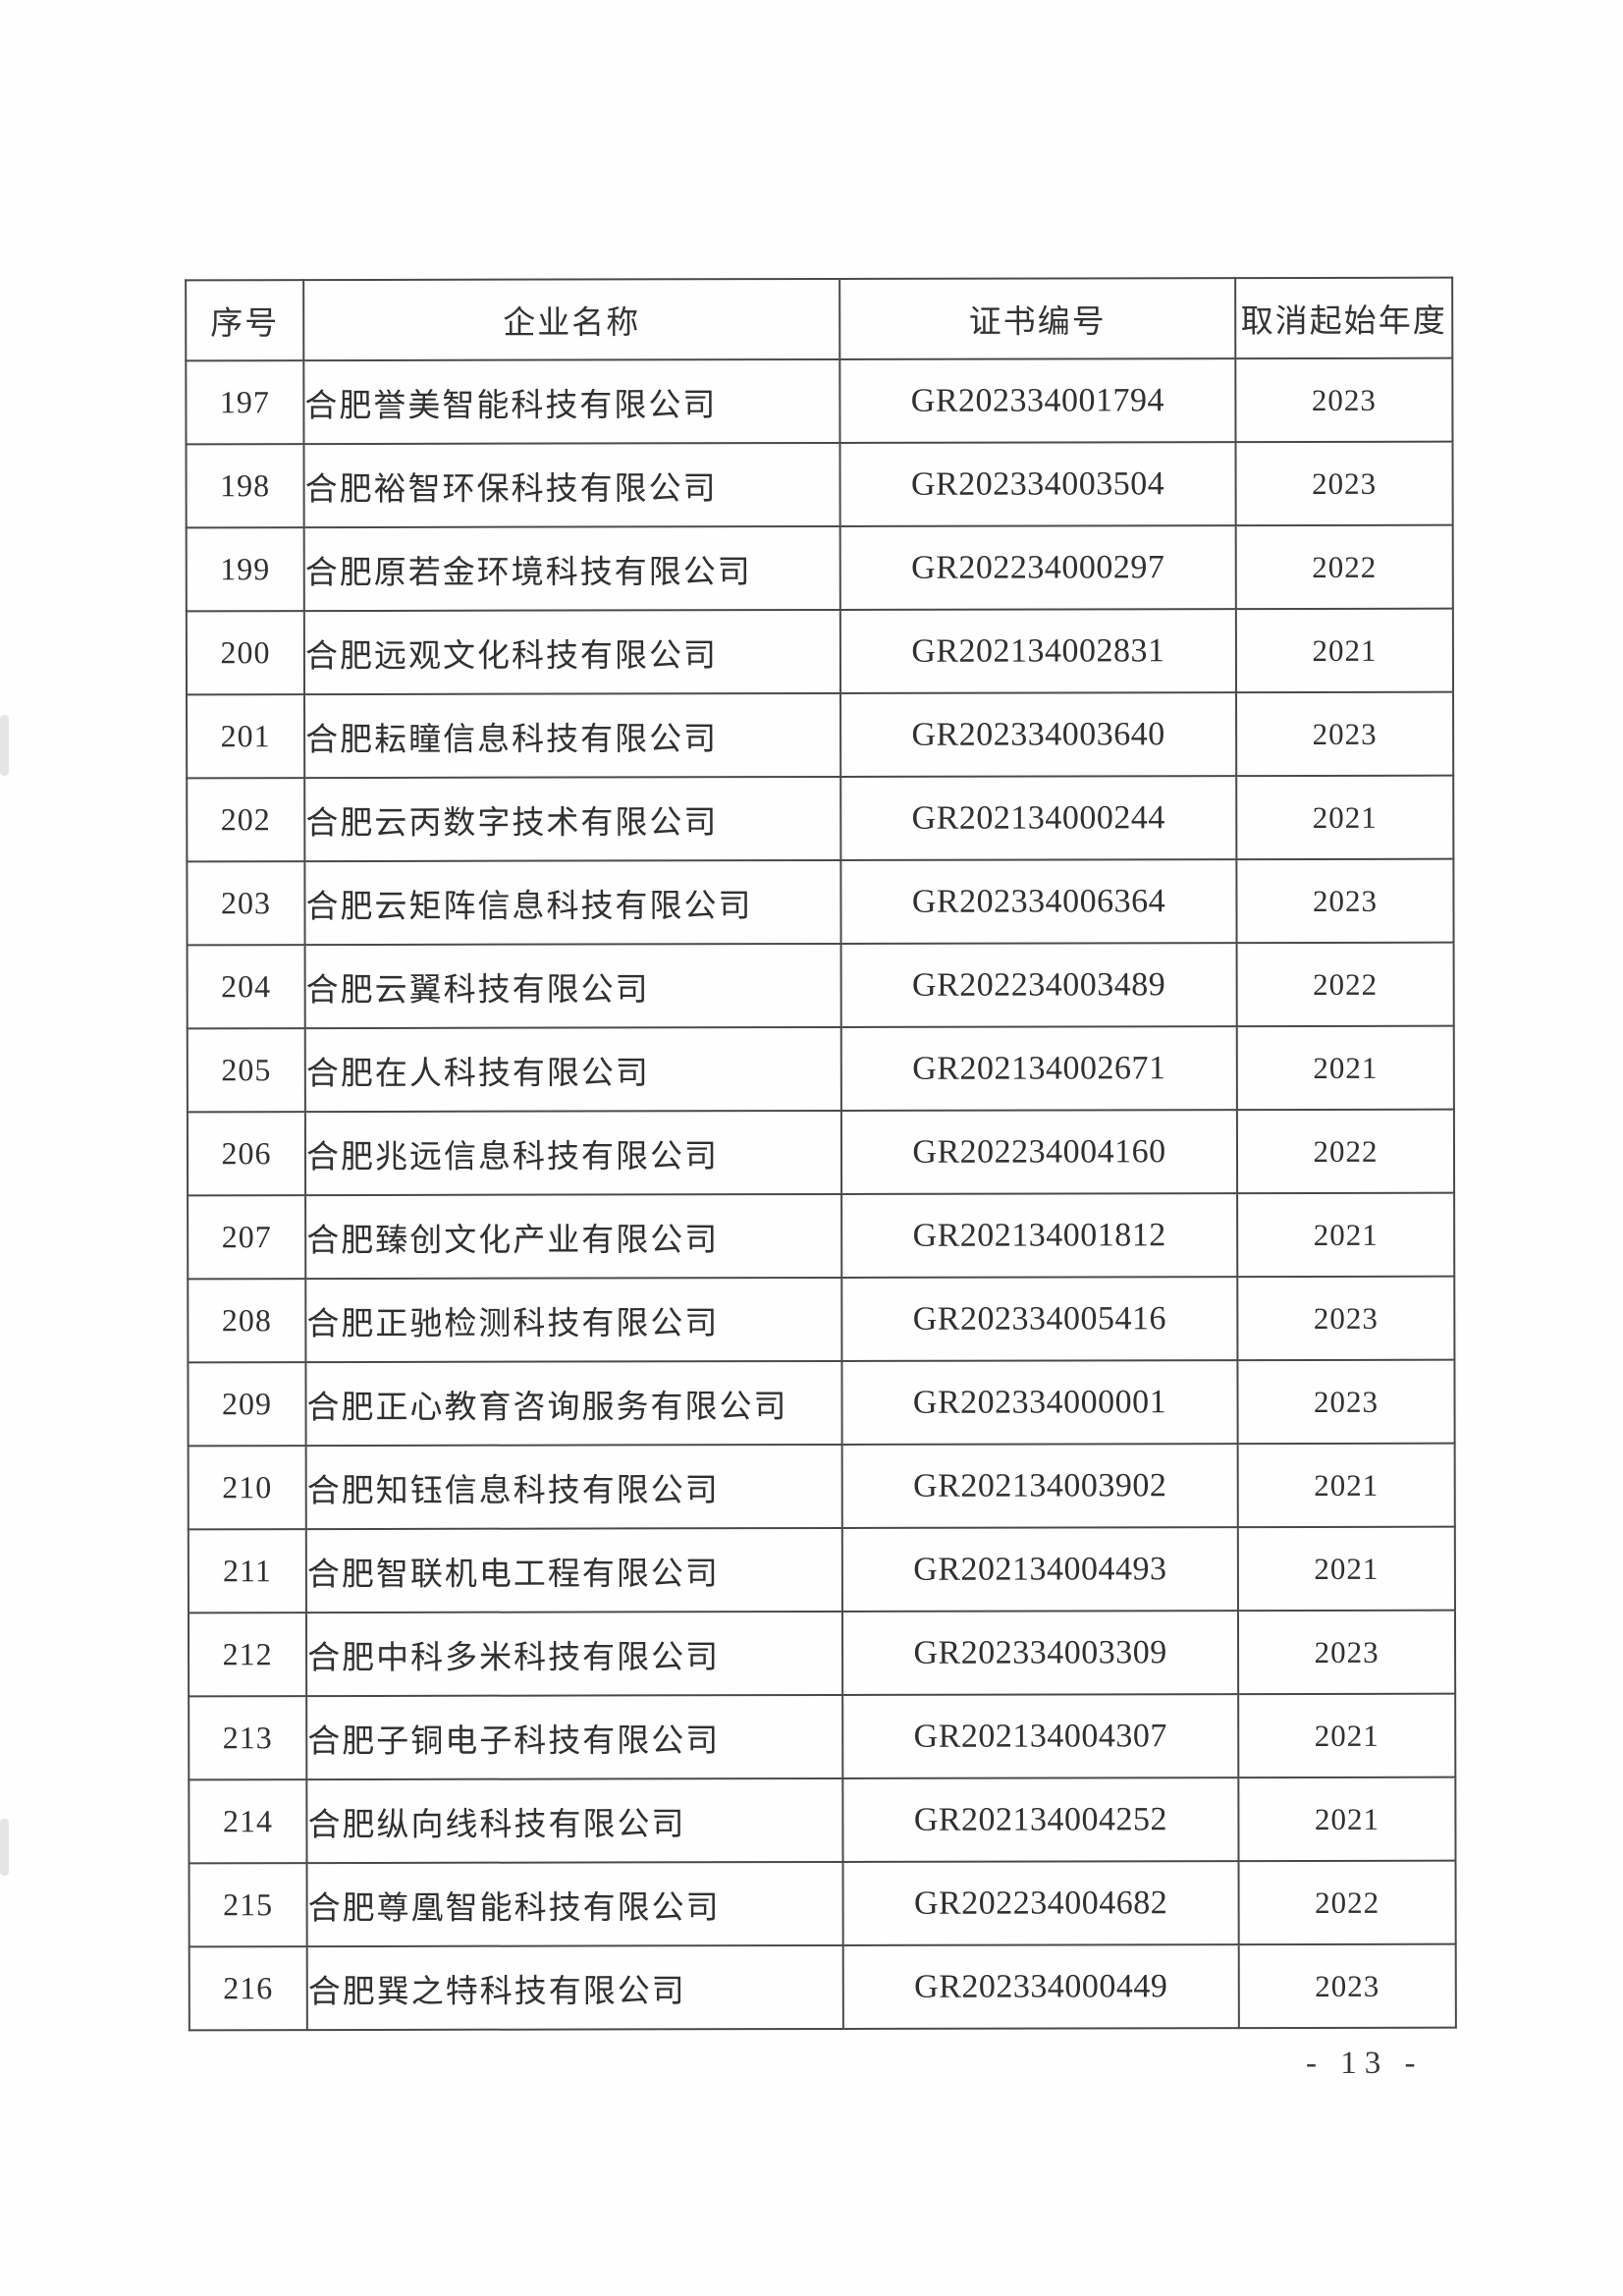  Describe the element at coordinates (573, 819) in the screenshot. I see `row-company-name: 合肥云丙数字技术有限公司` at that location.